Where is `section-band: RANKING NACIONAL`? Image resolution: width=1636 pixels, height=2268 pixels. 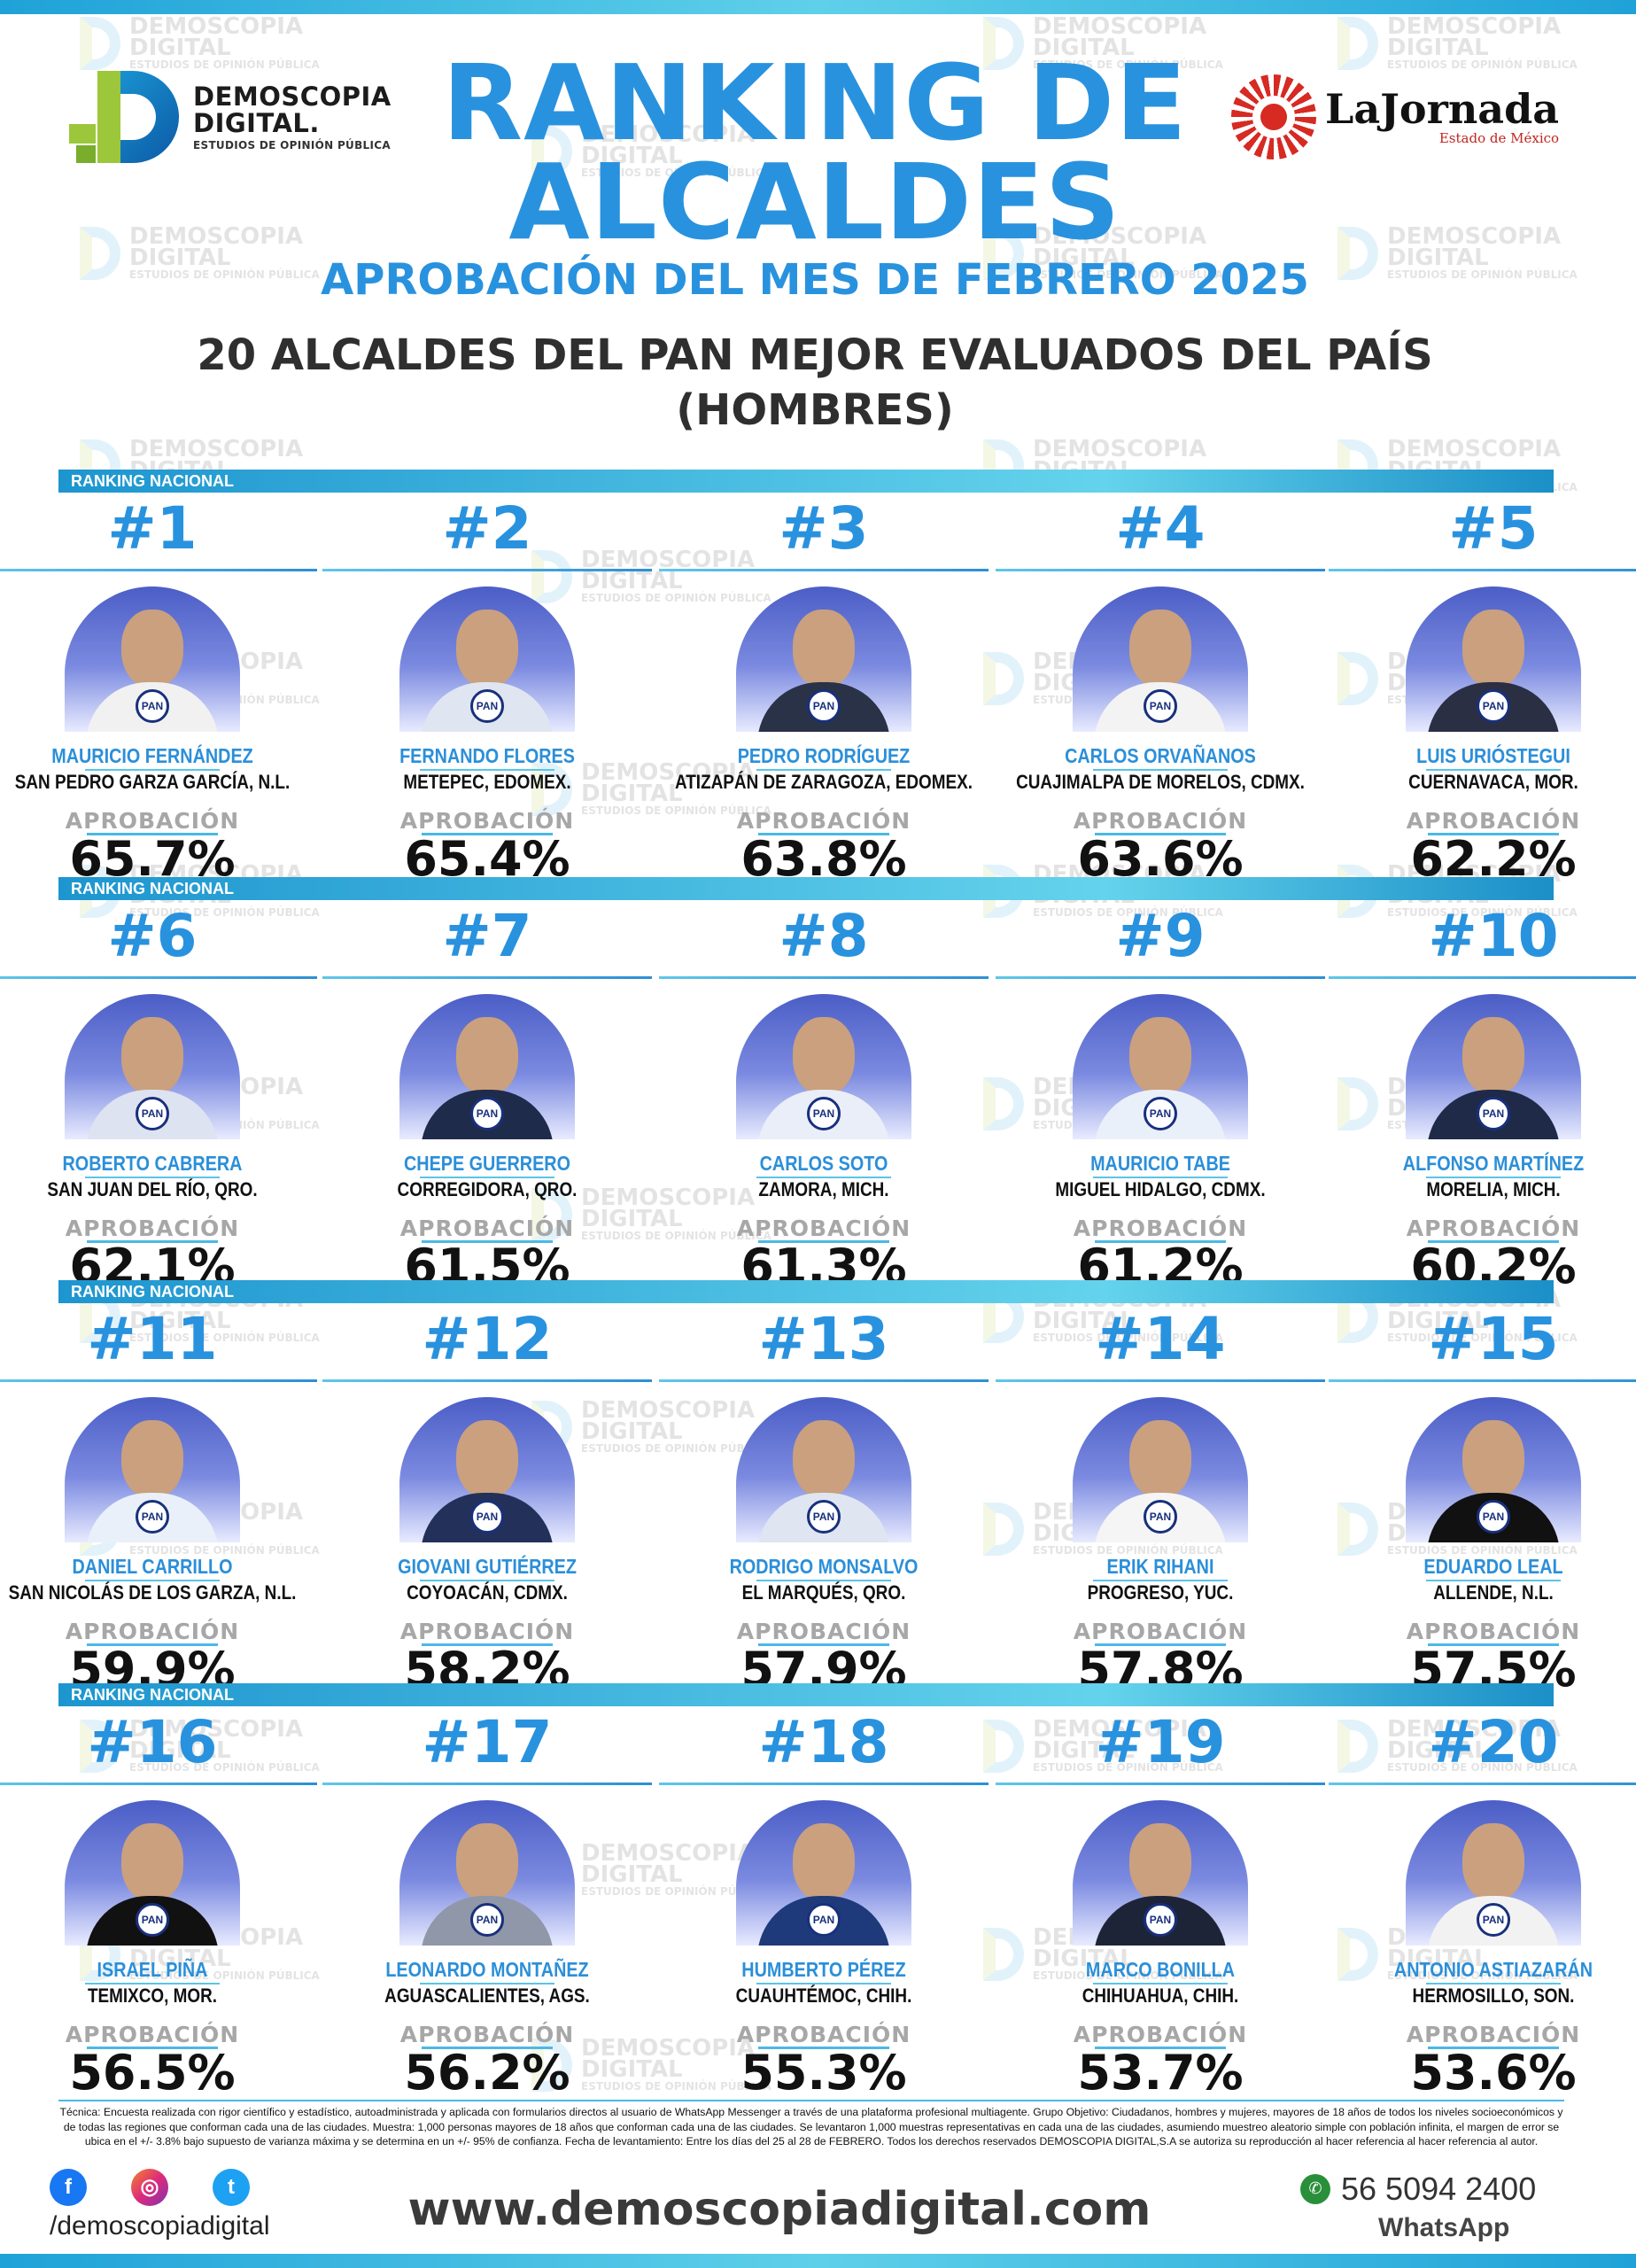 section-band: RANKING NACIONAL is located at coordinates (806, 481).